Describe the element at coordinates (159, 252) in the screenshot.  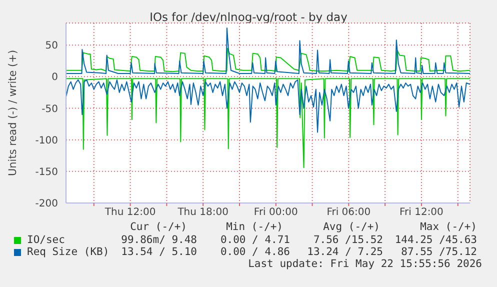
I see `text: 13.54 / 5.10` at that location.